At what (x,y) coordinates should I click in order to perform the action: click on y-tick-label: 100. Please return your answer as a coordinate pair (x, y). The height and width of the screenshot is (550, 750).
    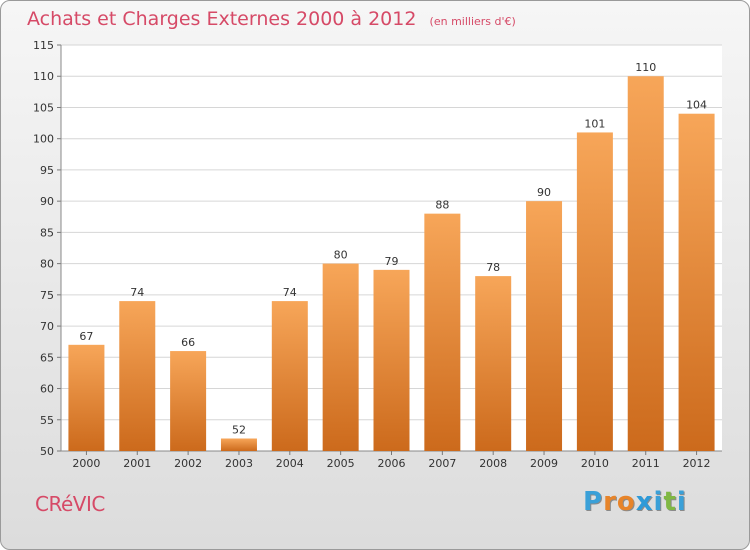
    Looking at the image, I should click on (43, 139).